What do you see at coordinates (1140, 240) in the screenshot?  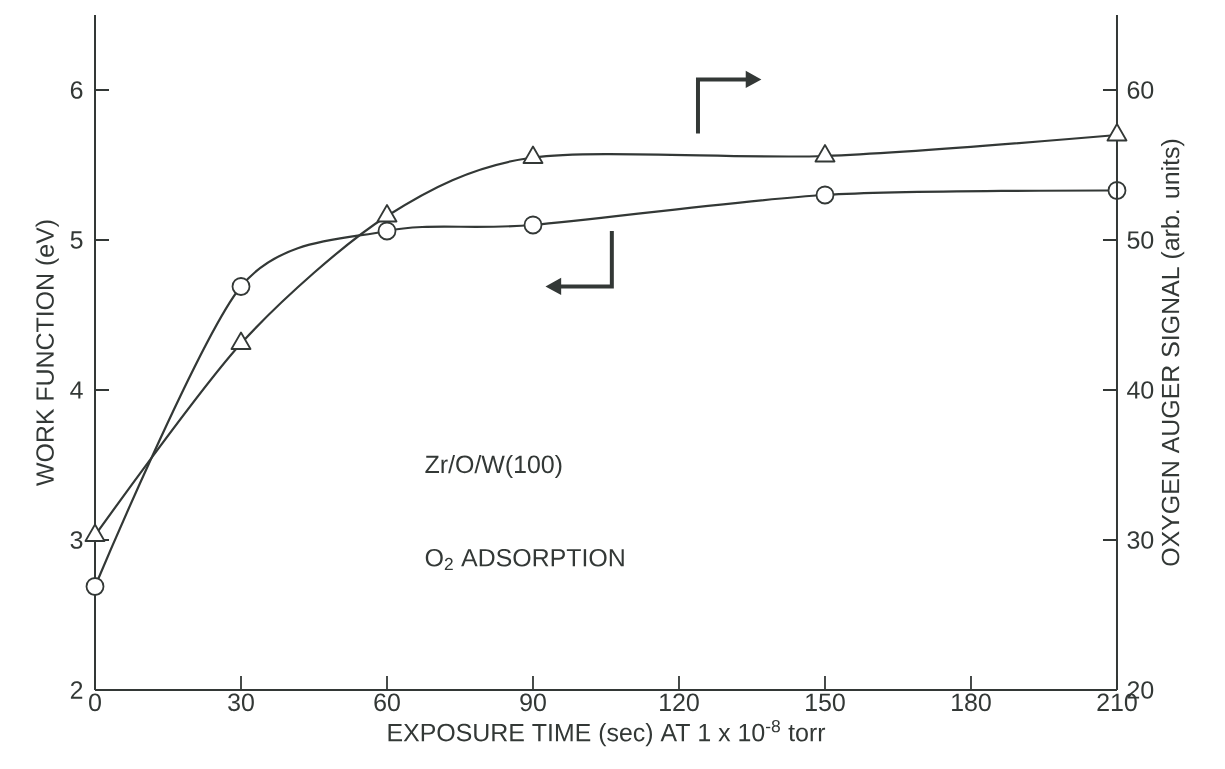 I see `y2-tick-label: 50` at bounding box center [1140, 240].